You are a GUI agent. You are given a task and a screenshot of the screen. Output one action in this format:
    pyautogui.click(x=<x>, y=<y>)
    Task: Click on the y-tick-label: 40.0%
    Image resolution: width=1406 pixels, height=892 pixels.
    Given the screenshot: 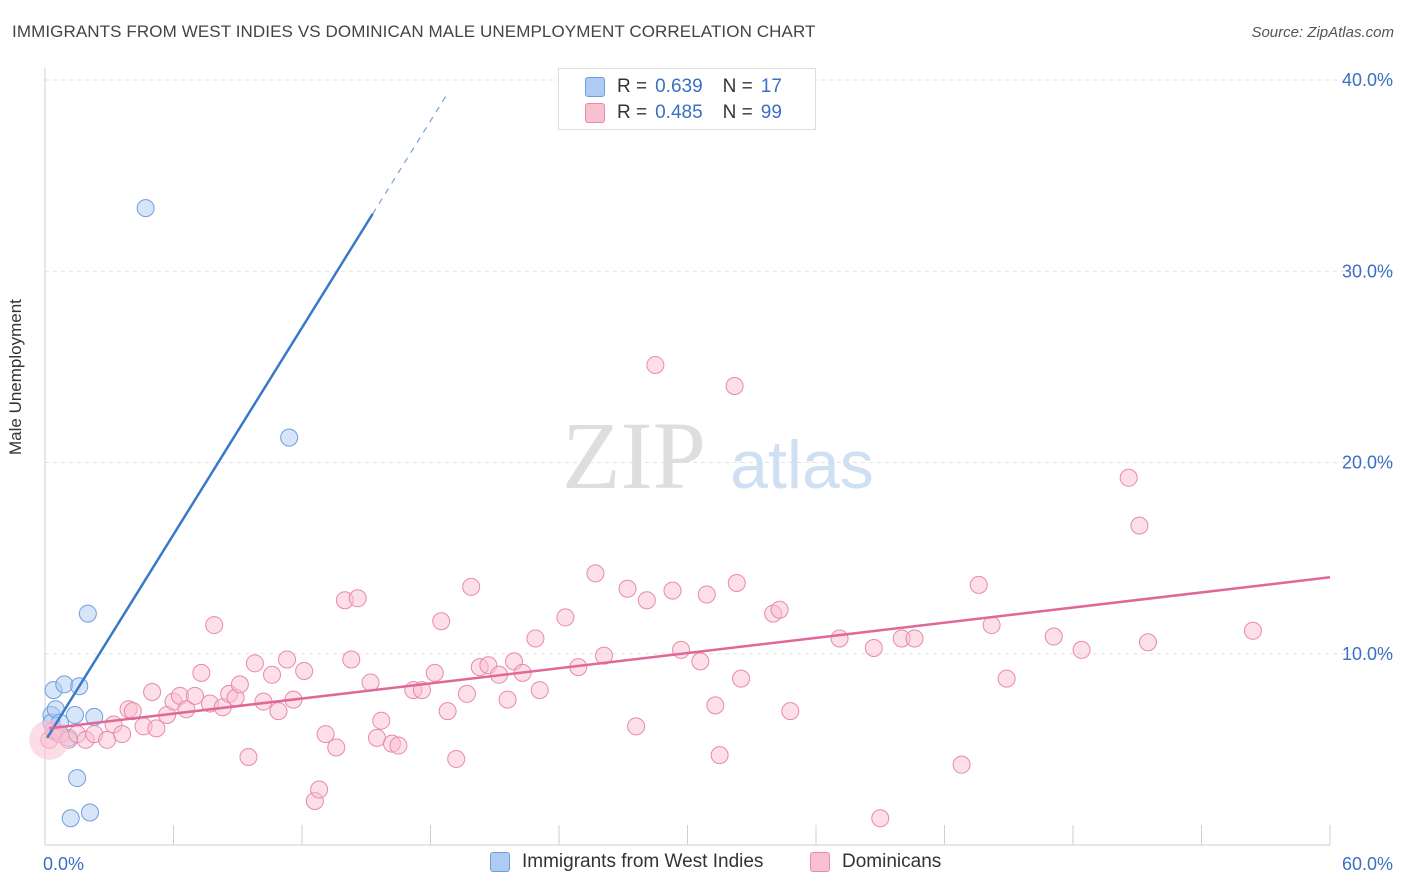 What is the action you would take?
    pyautogui.click(x=1367, y=80)
    